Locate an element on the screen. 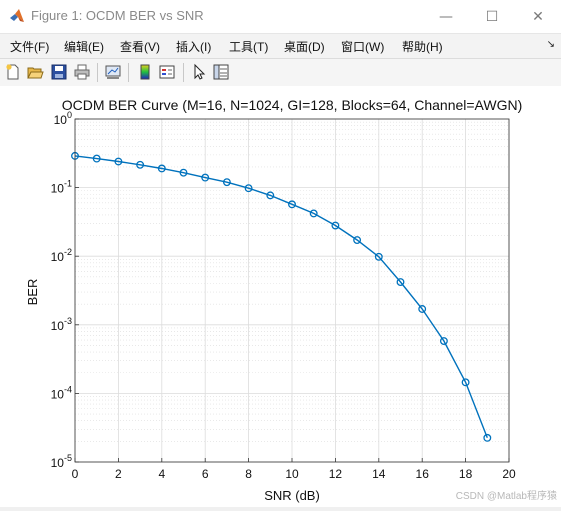 The image size is (561, 511). matlab-logo-icon is located at coordinates (17, 15).